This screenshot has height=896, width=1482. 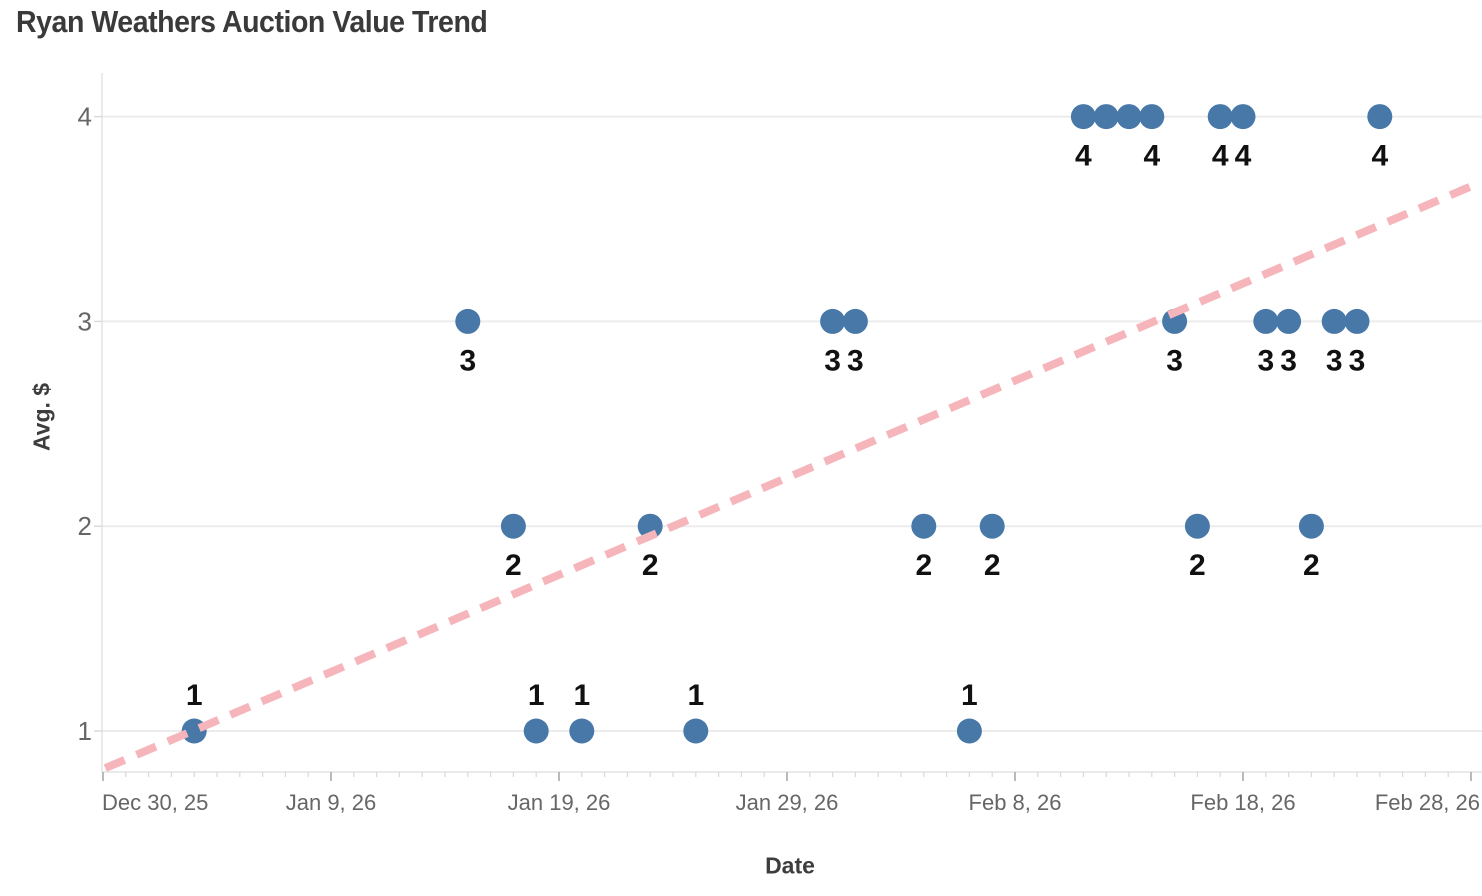 I want to click on x-tick-label: Jan 9, 26, so click(x=331, y=802).